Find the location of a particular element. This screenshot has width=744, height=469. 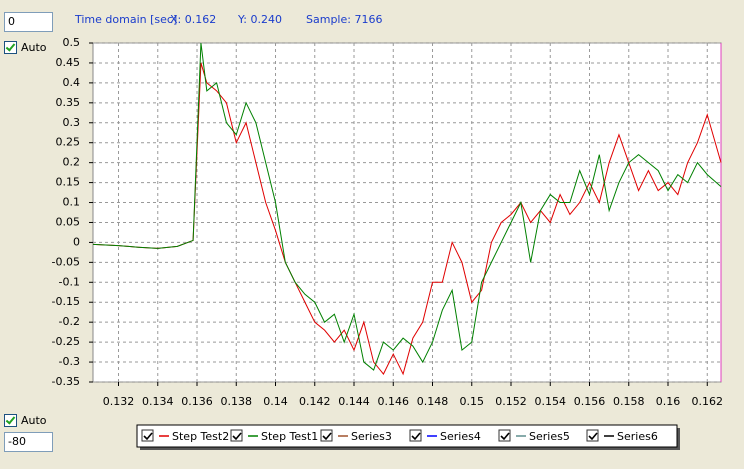

legend is located at coordinates (407, 436).